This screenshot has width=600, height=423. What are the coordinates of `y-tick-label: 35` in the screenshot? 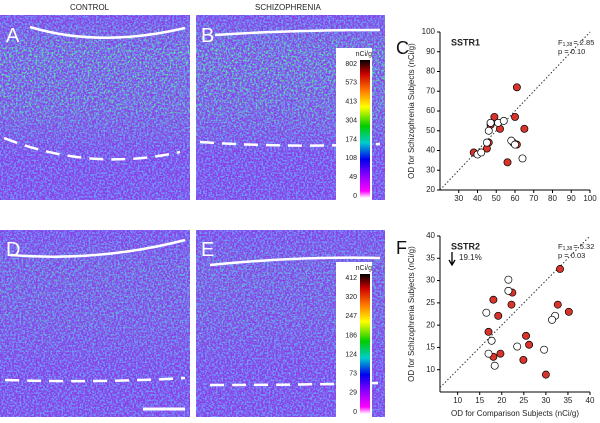 It's located at (430, 257).